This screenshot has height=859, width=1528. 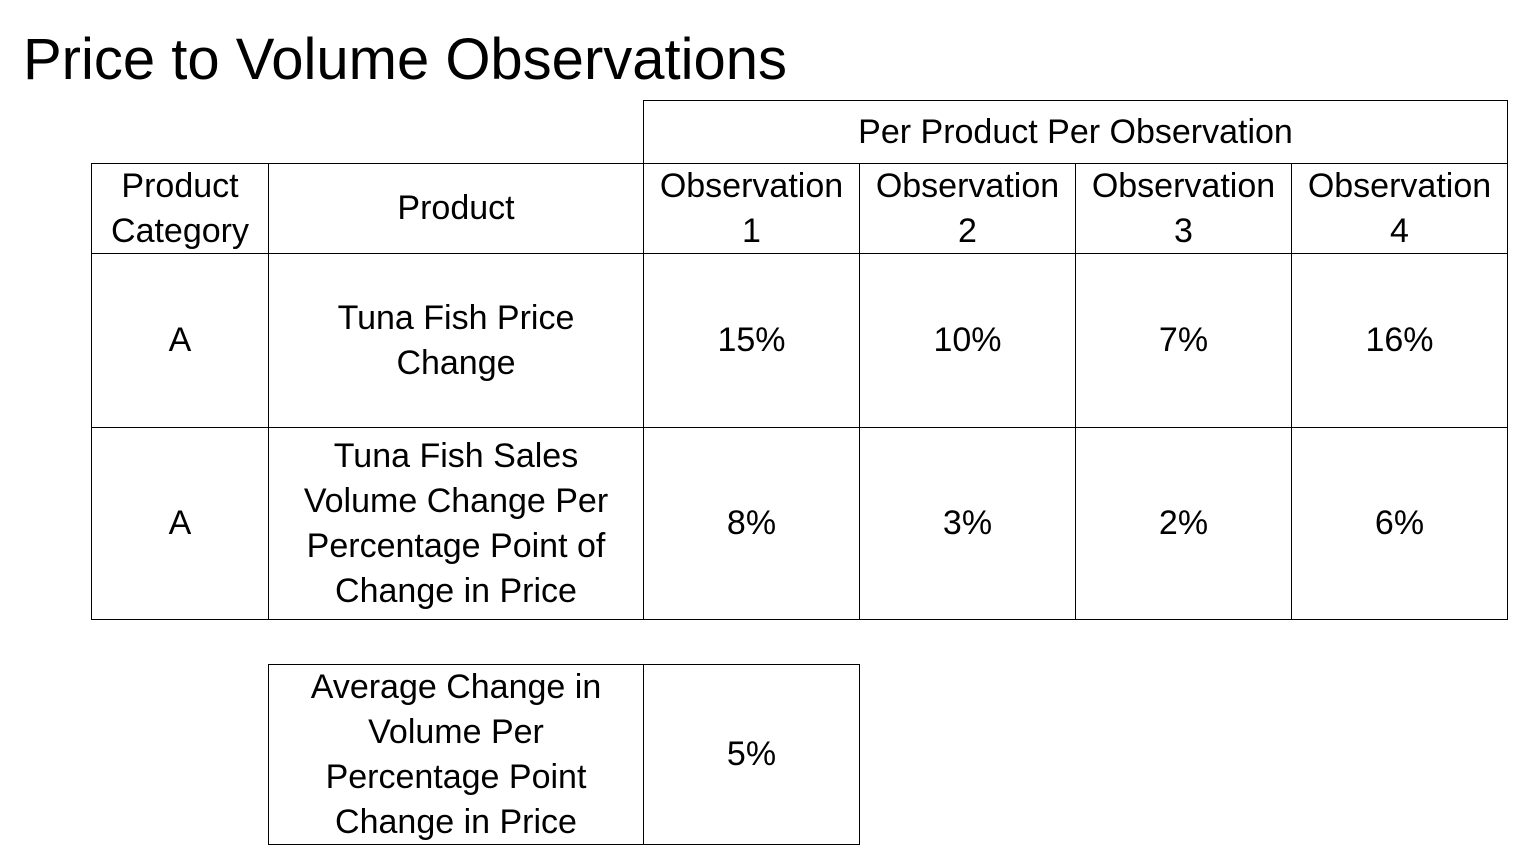 I want to click on row-1-observation-3-value: 7%, so click(x=1183, y=340).